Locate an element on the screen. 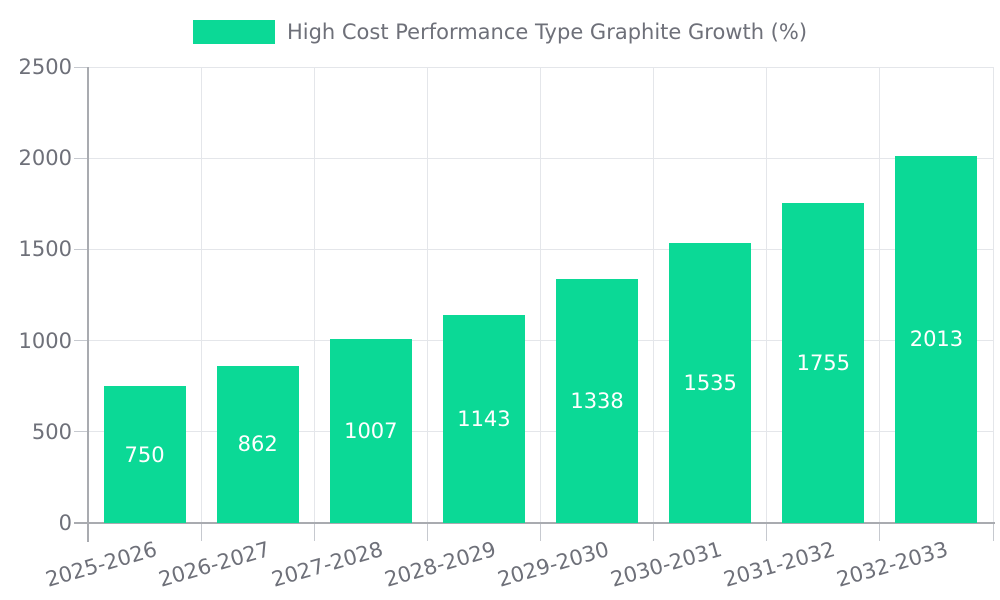 The width and height of the screenshot is (1000, 600). bar-value-label: 2013 is located at coordinates (936, 339).